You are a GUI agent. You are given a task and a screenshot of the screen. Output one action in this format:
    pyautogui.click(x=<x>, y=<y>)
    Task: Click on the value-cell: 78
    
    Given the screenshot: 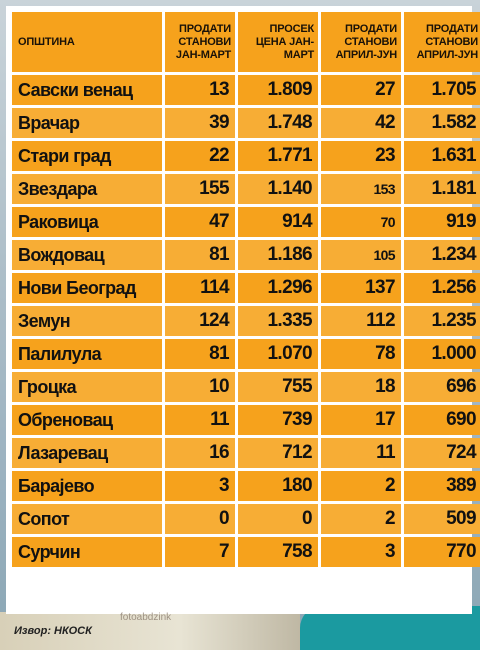 What is the action you would take?
    pyautogui.click(x=361, y=354)
    